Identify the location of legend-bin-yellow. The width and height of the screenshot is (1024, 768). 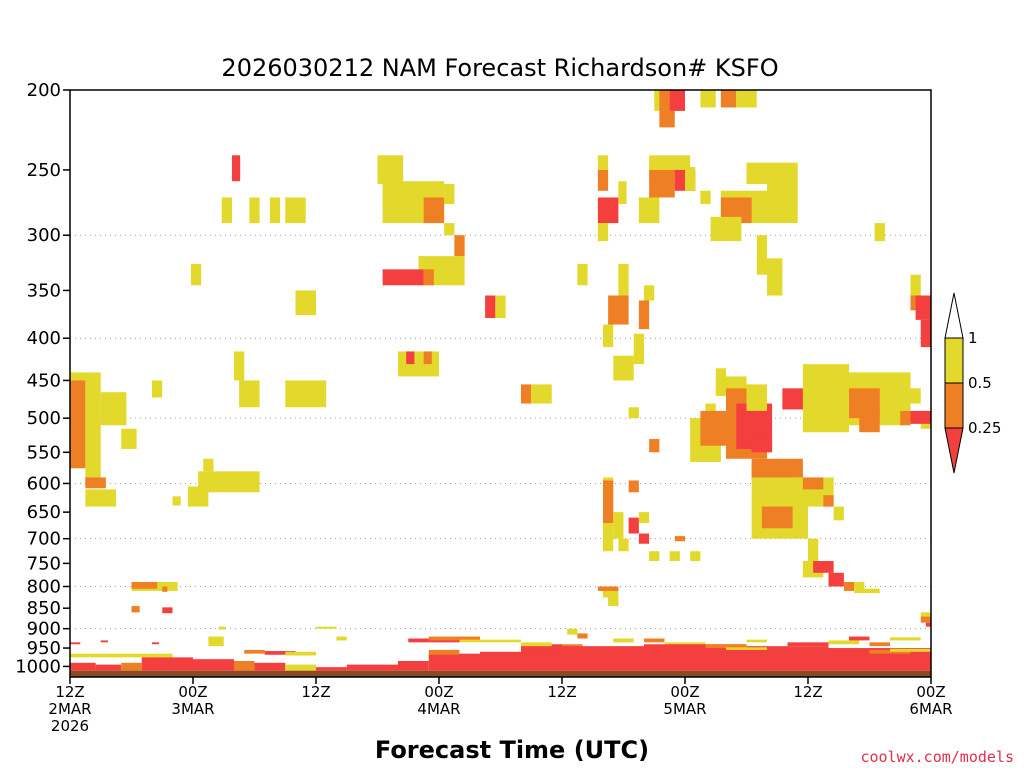
(954, 360).